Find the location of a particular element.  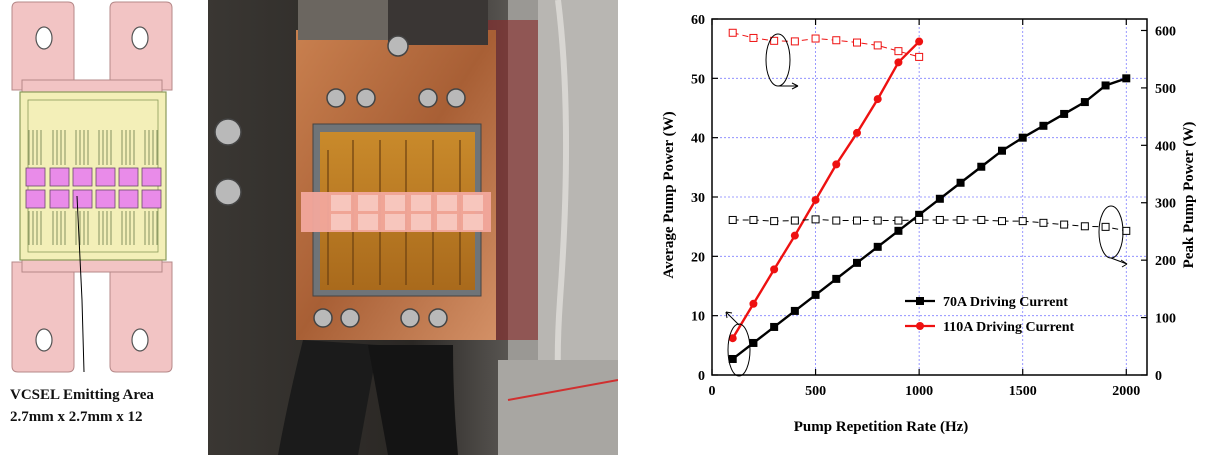

y-tick-label: 20 is located at coordinates (698, 257).